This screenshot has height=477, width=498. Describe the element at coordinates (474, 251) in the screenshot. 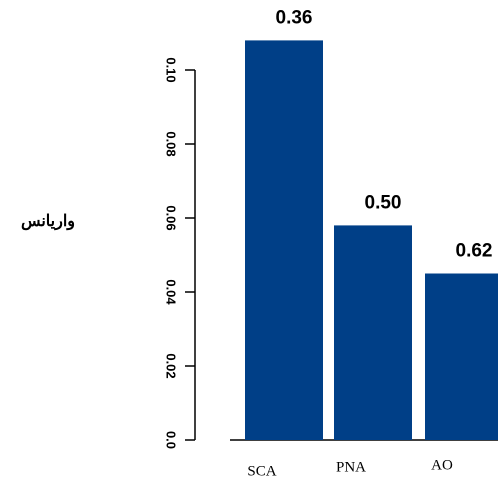

I see `bar-label: 0.62` at that location.